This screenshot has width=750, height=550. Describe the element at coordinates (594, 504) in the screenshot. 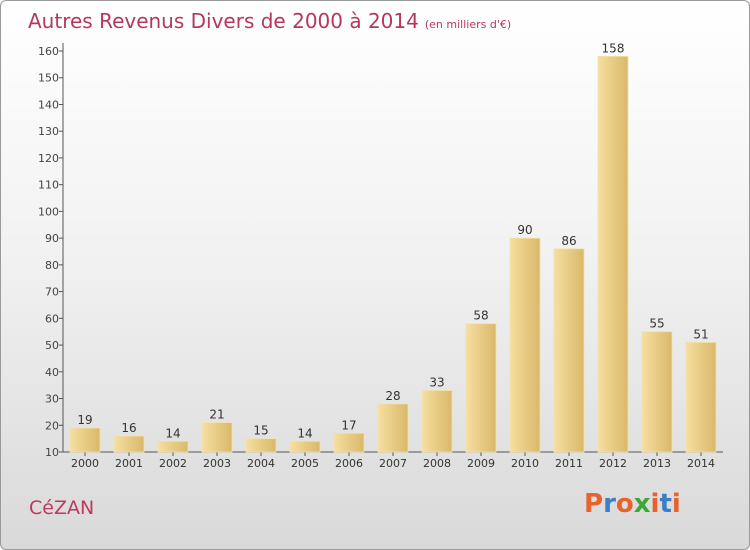

I see `logo-letter: P` at that location.